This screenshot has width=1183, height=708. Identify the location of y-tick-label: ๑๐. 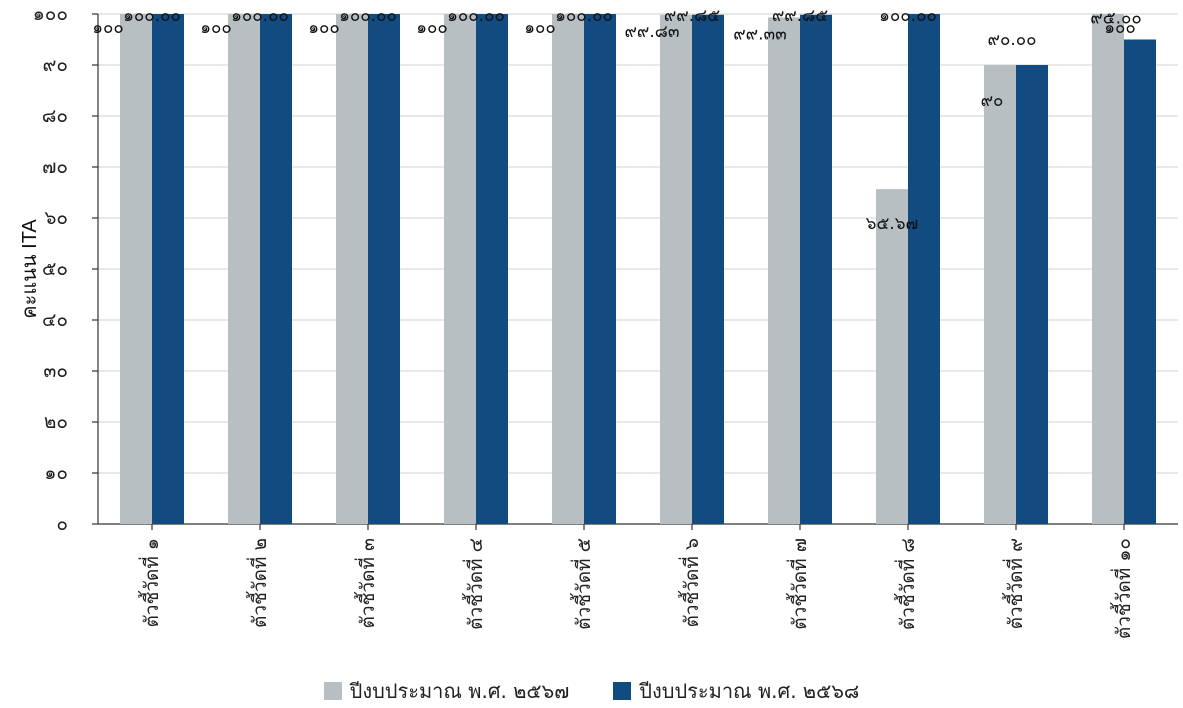
(56, 473).